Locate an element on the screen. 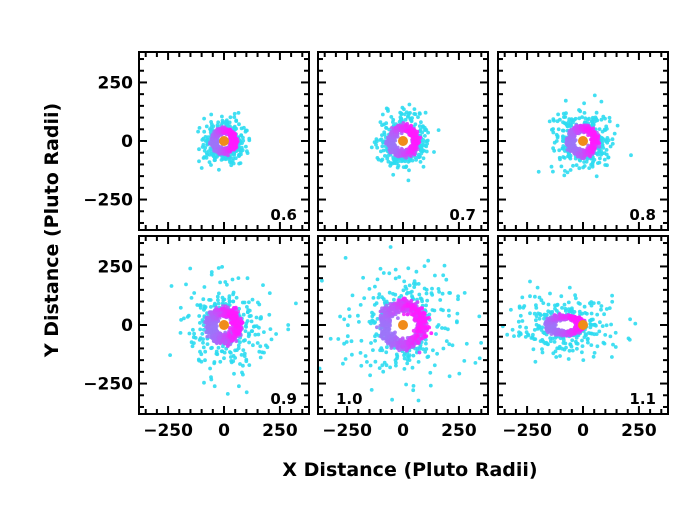 This screenshot has height=519, width=692. center-point is located at coordinates (403, 141).